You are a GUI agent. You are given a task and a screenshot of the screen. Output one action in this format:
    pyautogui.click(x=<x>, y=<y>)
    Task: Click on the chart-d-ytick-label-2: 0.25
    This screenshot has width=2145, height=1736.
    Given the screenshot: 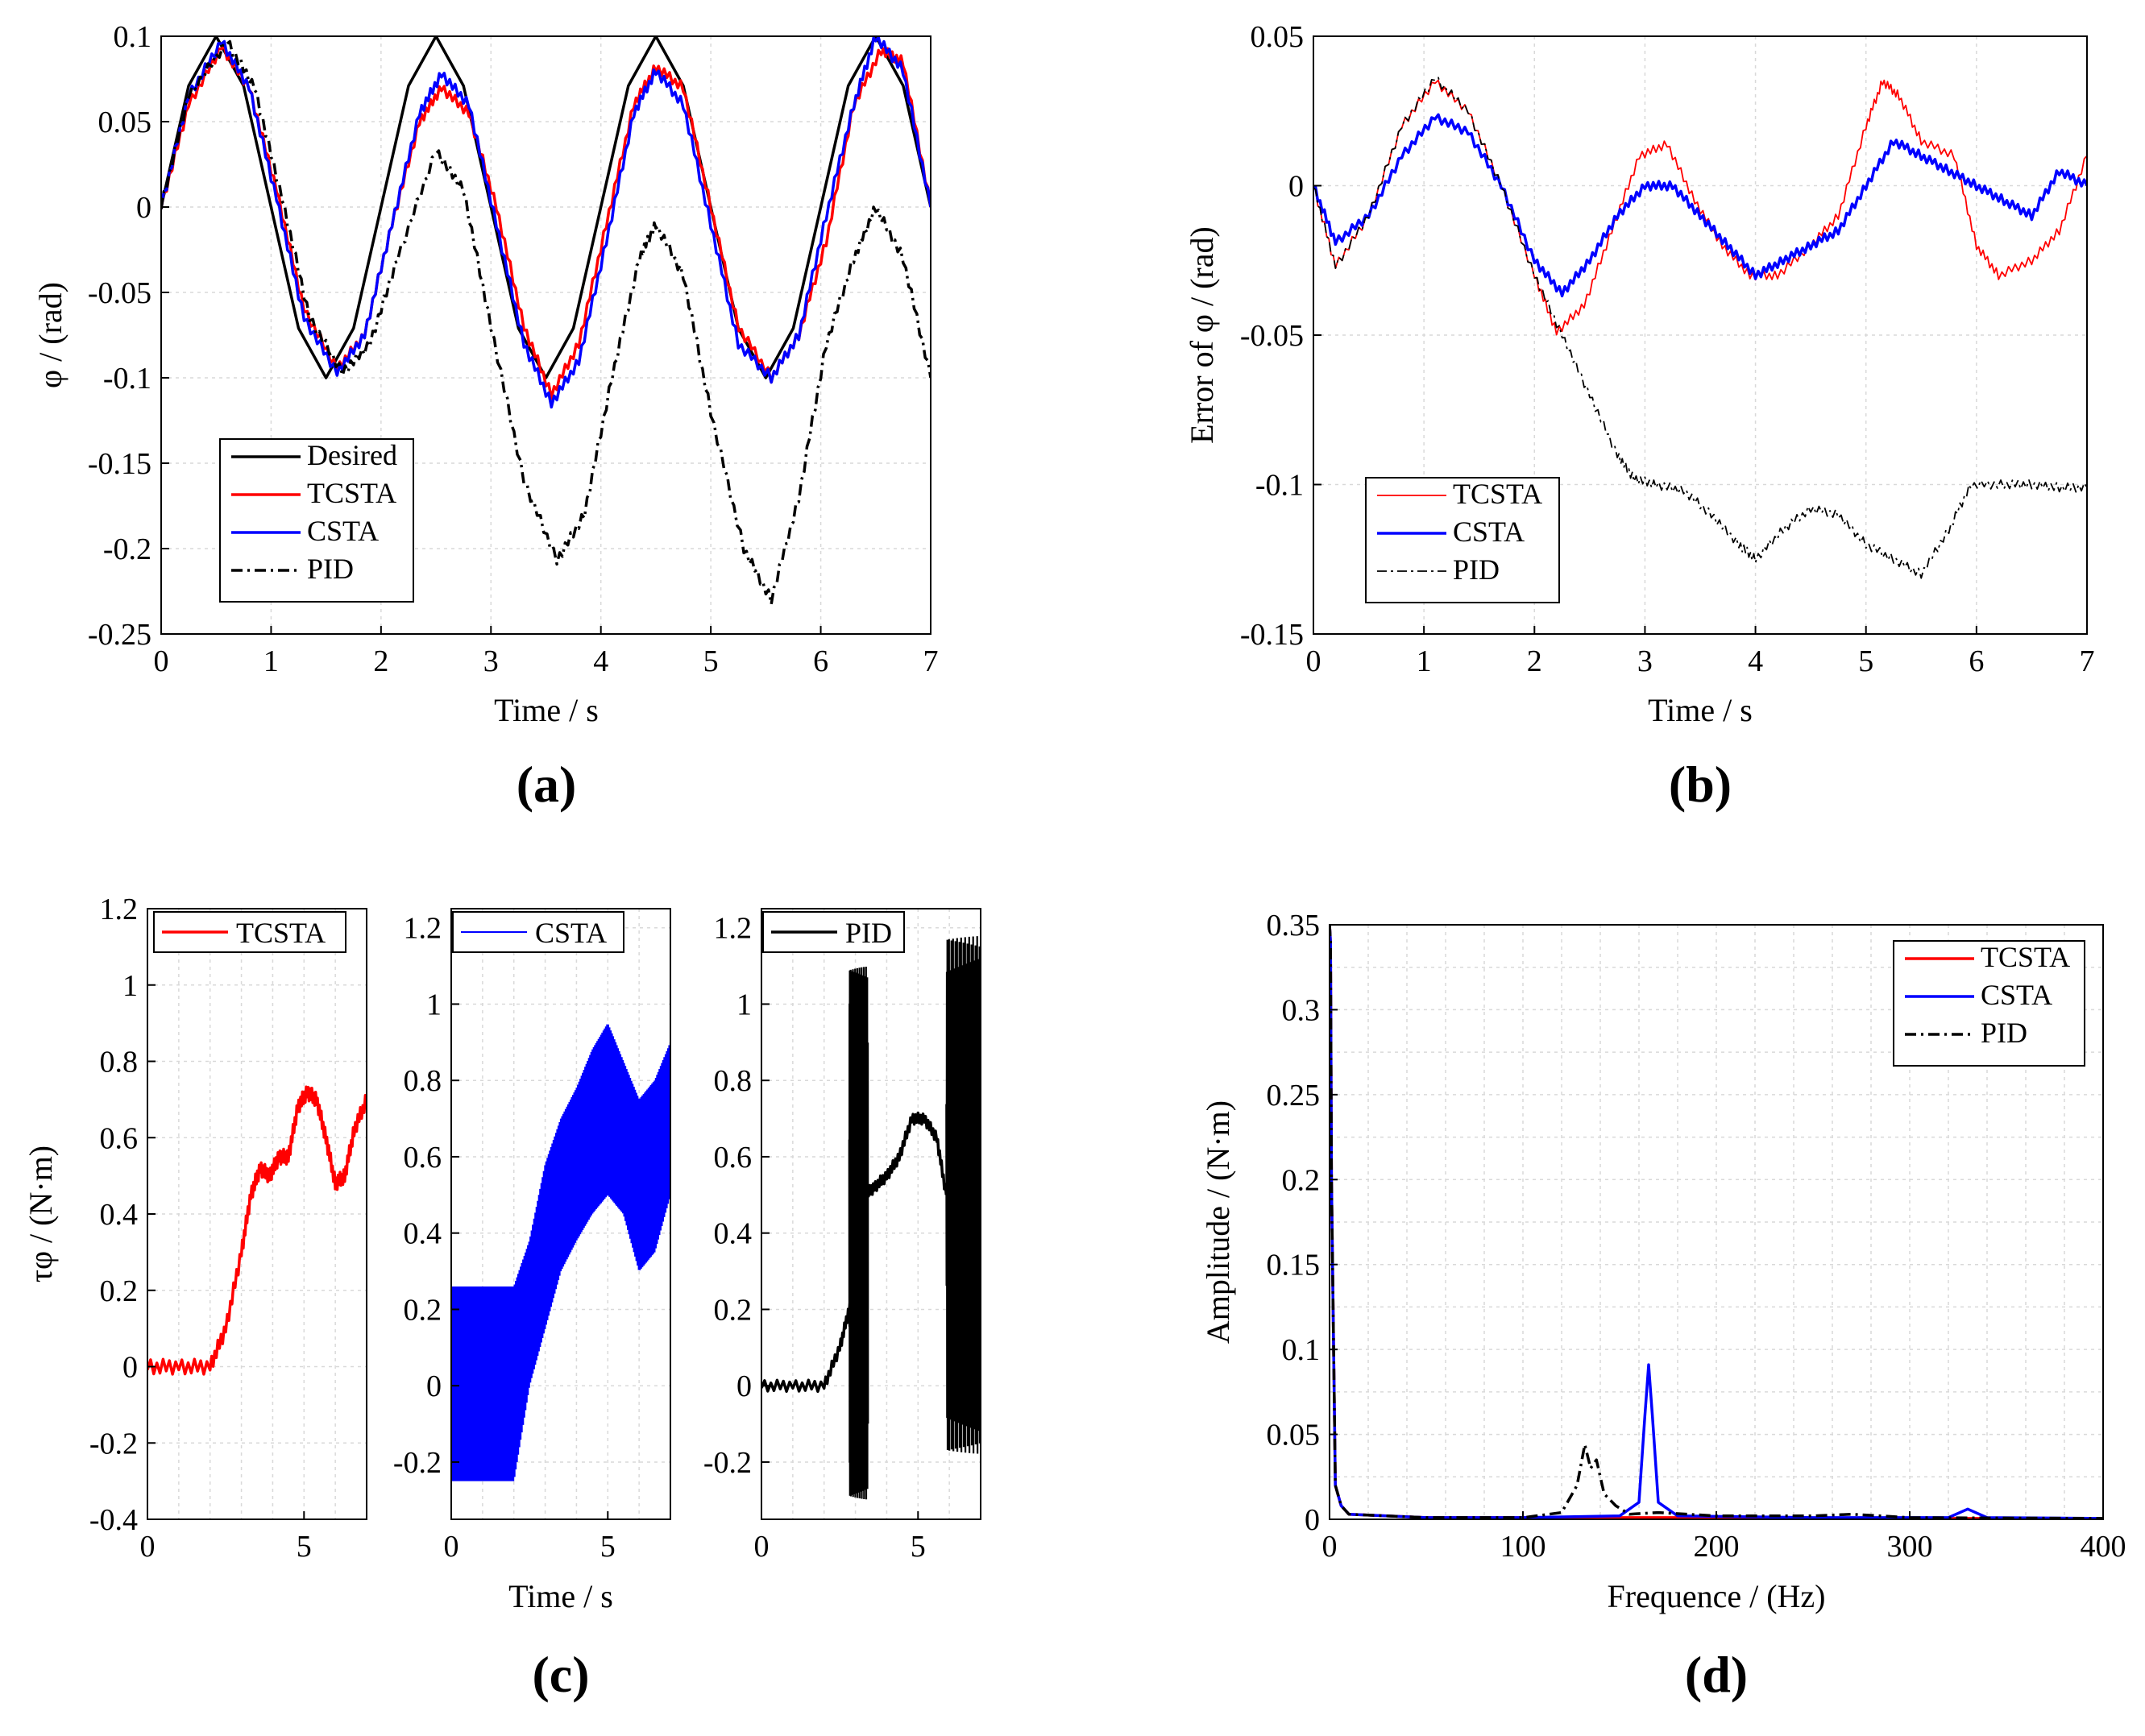 What is the action you would take?
    pyautogui.click(x=1294, y=1096)
    